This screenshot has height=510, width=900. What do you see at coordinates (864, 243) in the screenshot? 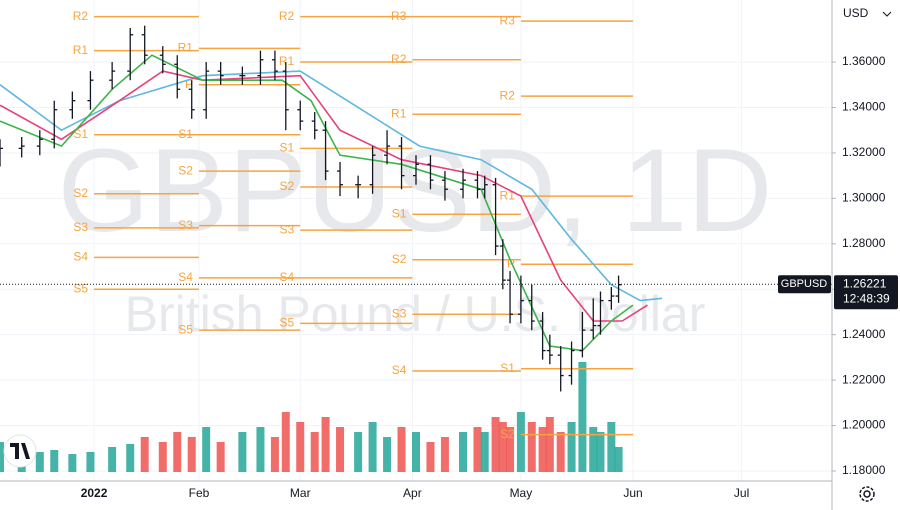
I see `y-tick-label: 1.28000` at bounding box center [864, 243].